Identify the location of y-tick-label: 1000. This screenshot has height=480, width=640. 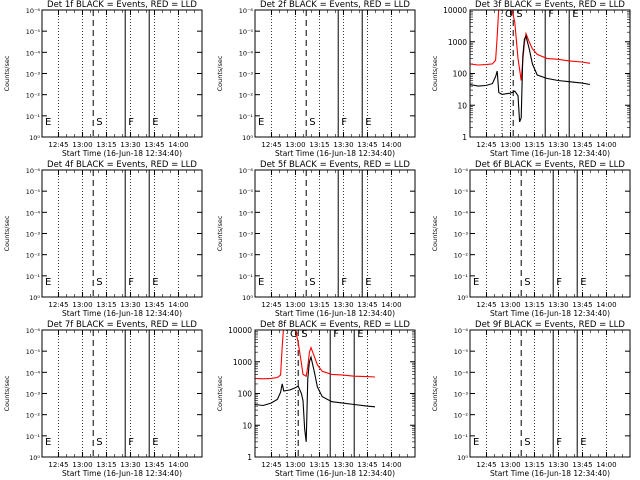
(457, 42).